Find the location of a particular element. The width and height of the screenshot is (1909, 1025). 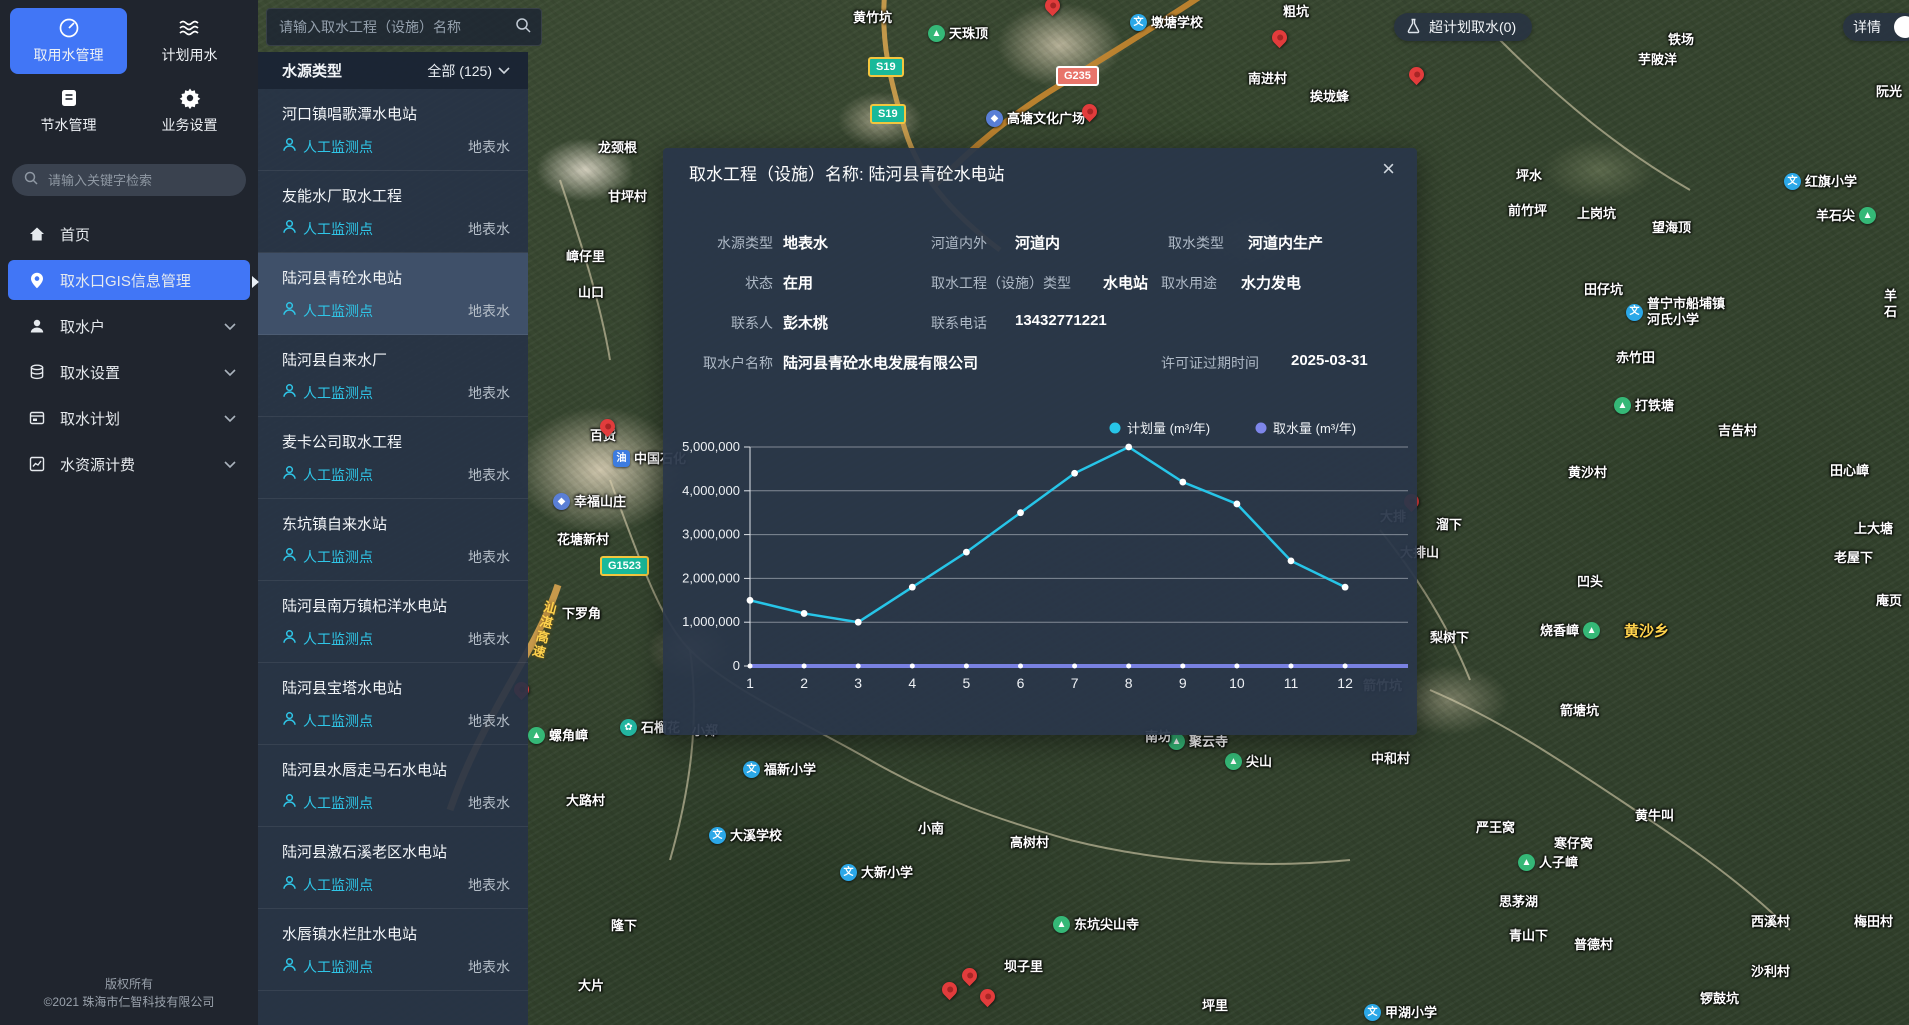

station-list-item: 水唇镇水栏肚水电站 人工监测点 地表水 is located at coordinates (393, 950).